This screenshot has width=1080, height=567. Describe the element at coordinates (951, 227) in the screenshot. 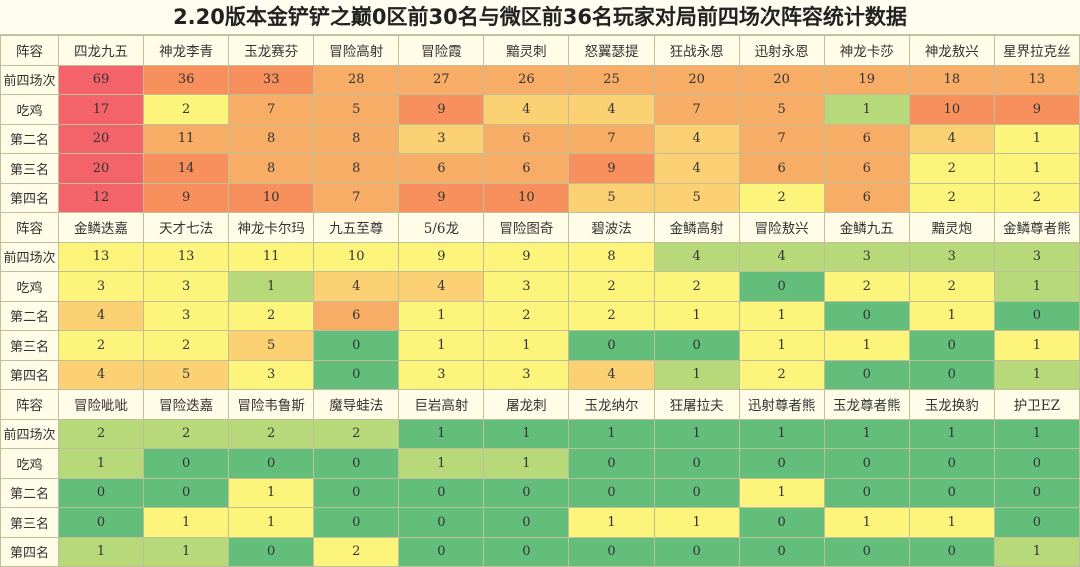

I see `comp-name: 黯灵炮` at that location.